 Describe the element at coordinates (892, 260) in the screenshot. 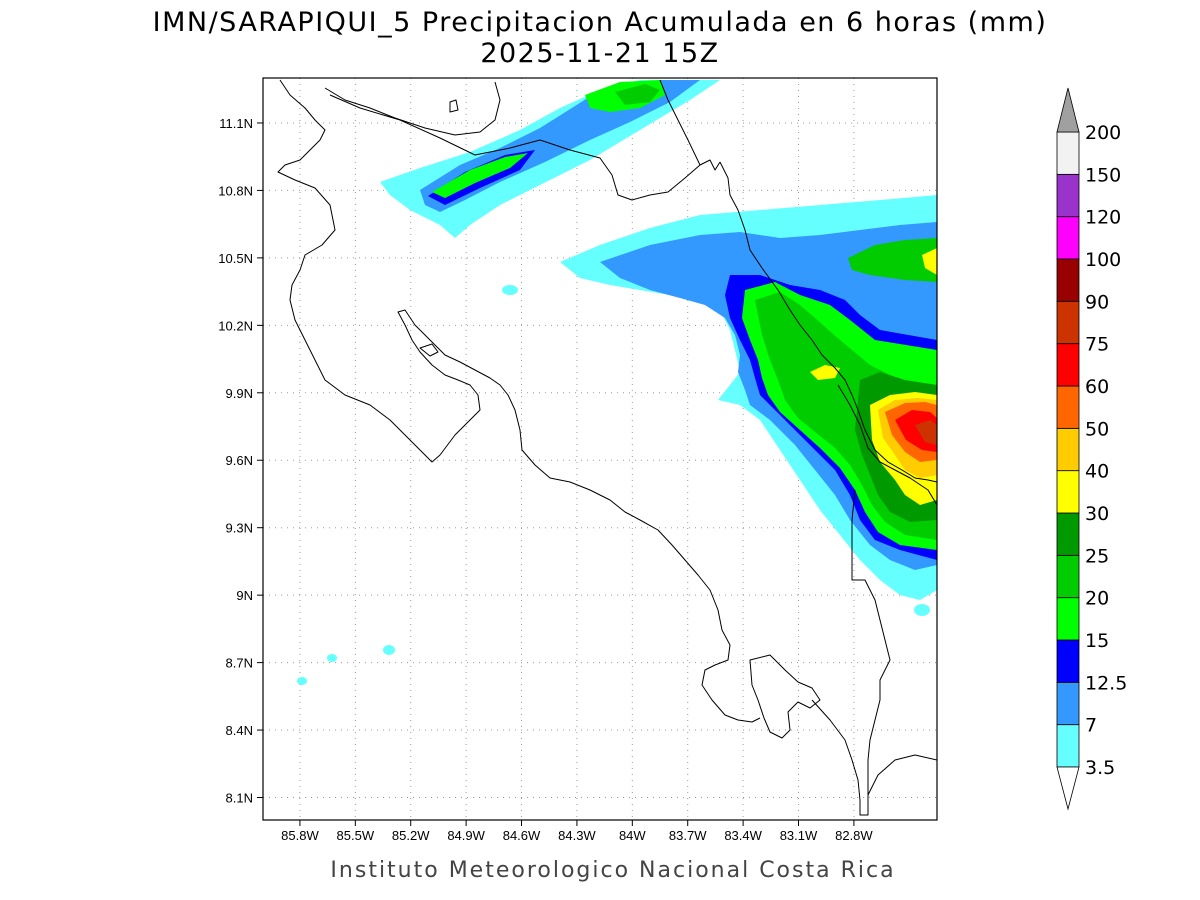

I see `precip-area-20mm-ne` at that location.